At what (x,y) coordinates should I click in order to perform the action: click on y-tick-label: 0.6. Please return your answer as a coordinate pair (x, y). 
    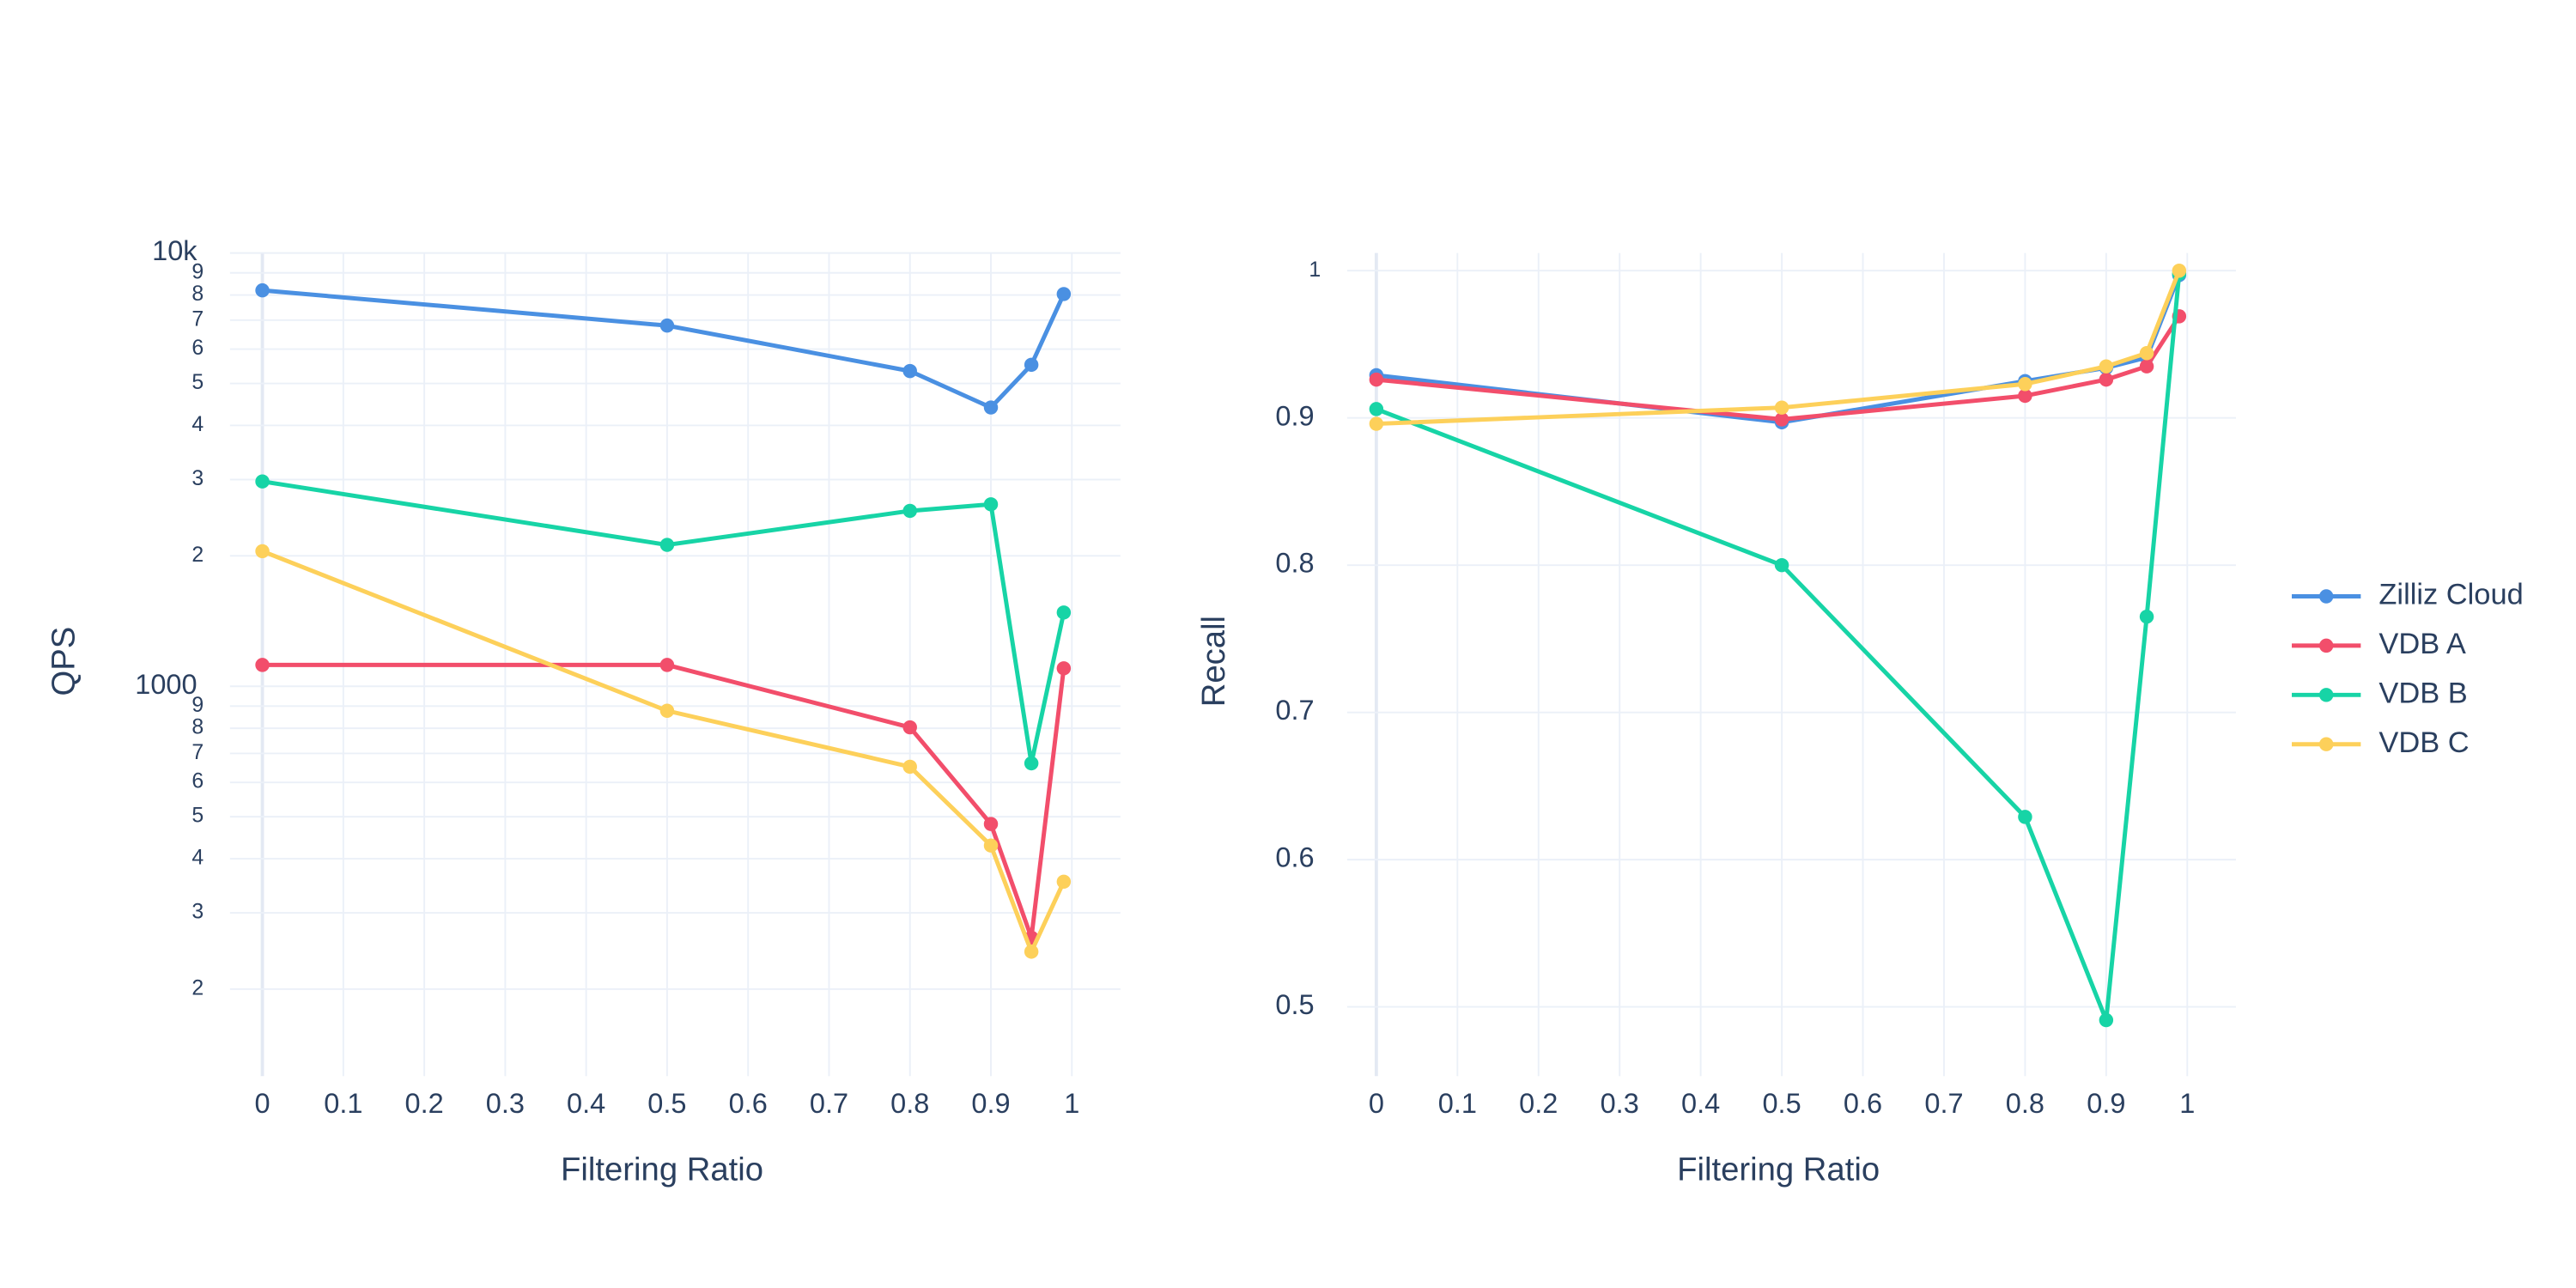
    Looking at the image, I should click on (1294, 857).